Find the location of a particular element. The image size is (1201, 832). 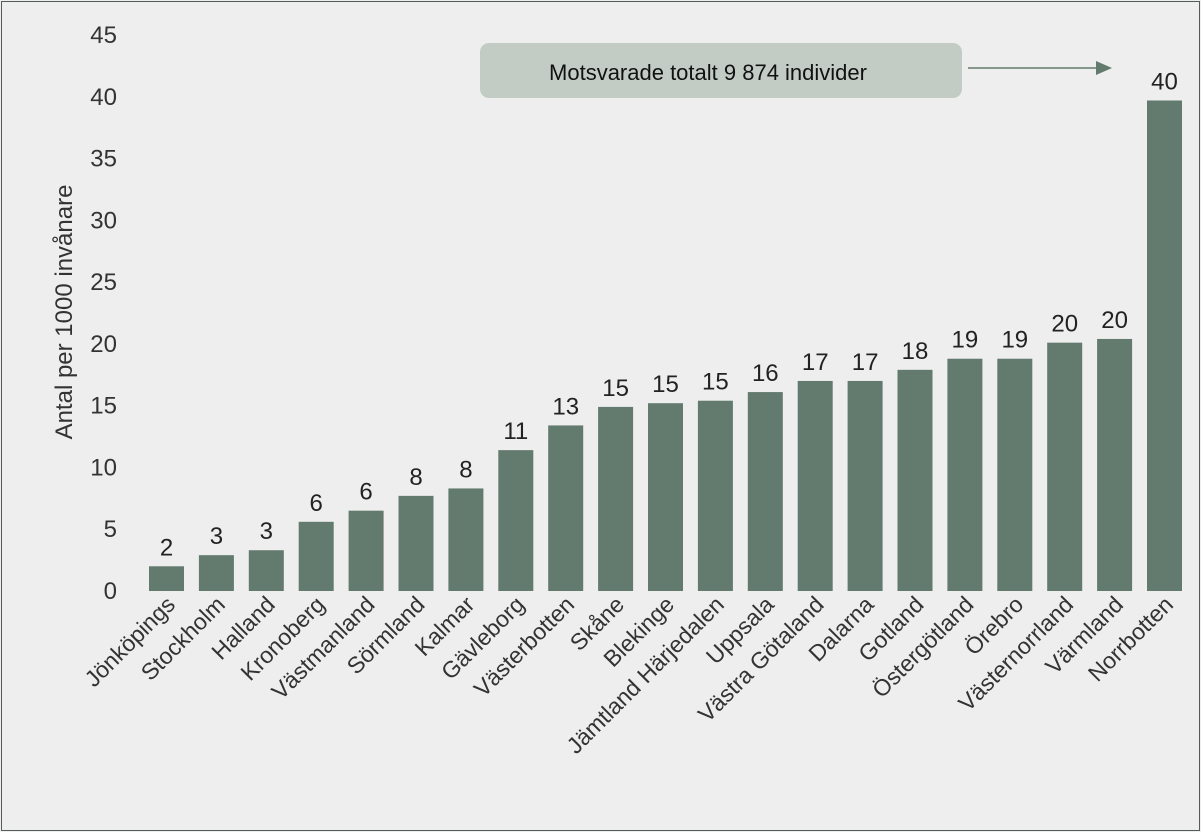

data-label-17: 19 is located at coordinates (1014, 340).